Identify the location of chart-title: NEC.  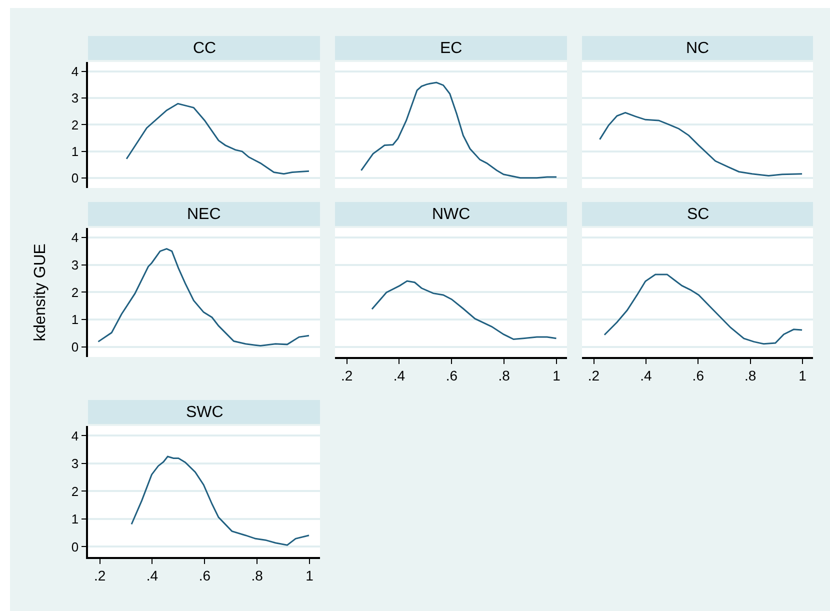
(204, 214).